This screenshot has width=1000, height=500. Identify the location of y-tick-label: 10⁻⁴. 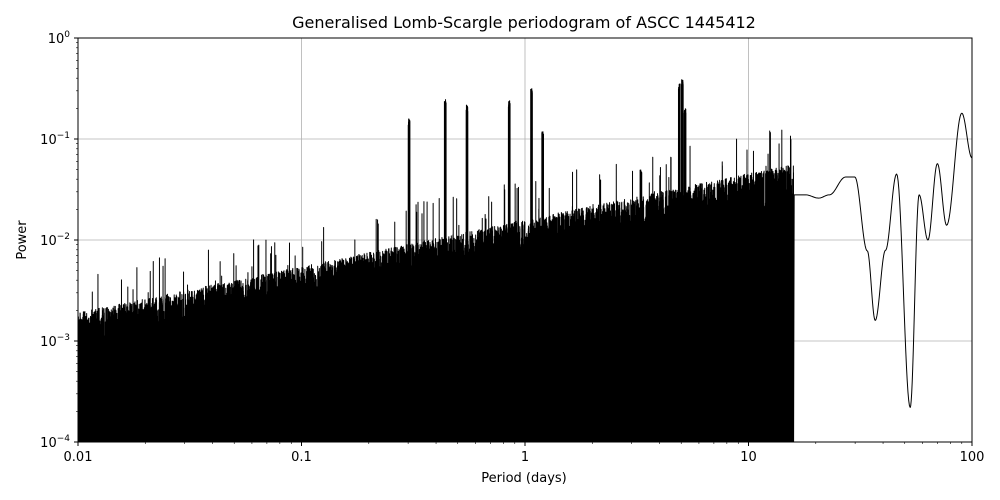
(55, 442).